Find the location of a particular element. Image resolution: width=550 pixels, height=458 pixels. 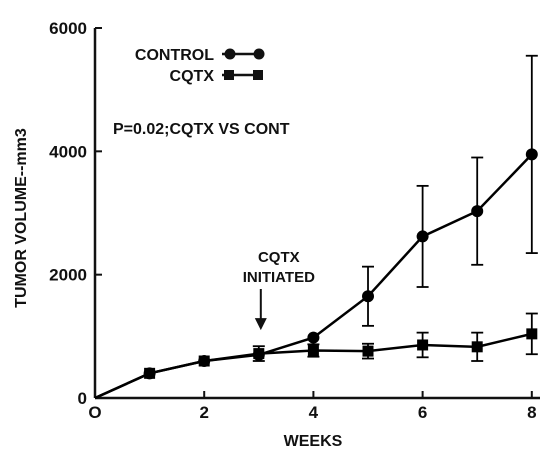

x-tick-label: 2 is located at coordinates (203, 412).